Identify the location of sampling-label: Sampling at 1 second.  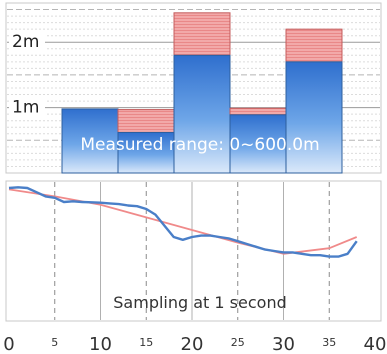
(199, 302).